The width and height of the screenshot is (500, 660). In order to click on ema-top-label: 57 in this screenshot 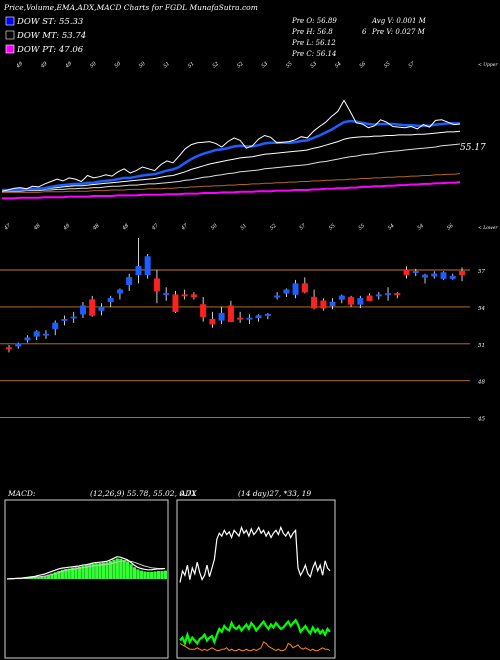, I will do `click(411, 64)`.